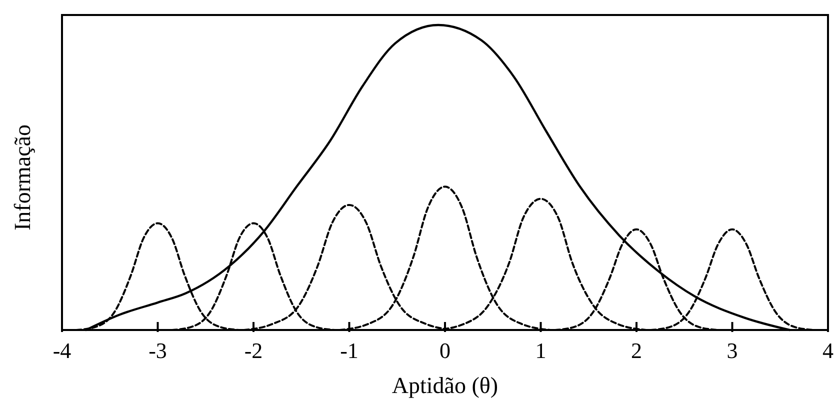 This screenshot has height=407, width=836. What do you see at coordinates (22, 177) in the screenshot?
I see `y-axis-title: Informação` at bounding box center [22, 177].